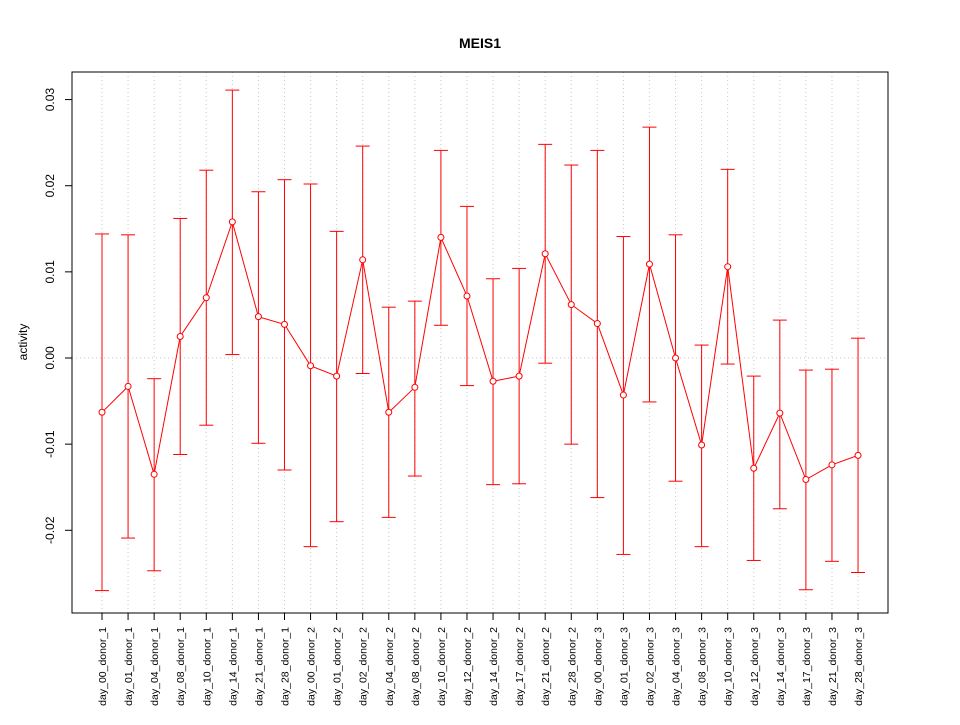  Describe the element at coordinates (480, 43) in the screenshot. I see `chart-title: MEIS1` at that location.